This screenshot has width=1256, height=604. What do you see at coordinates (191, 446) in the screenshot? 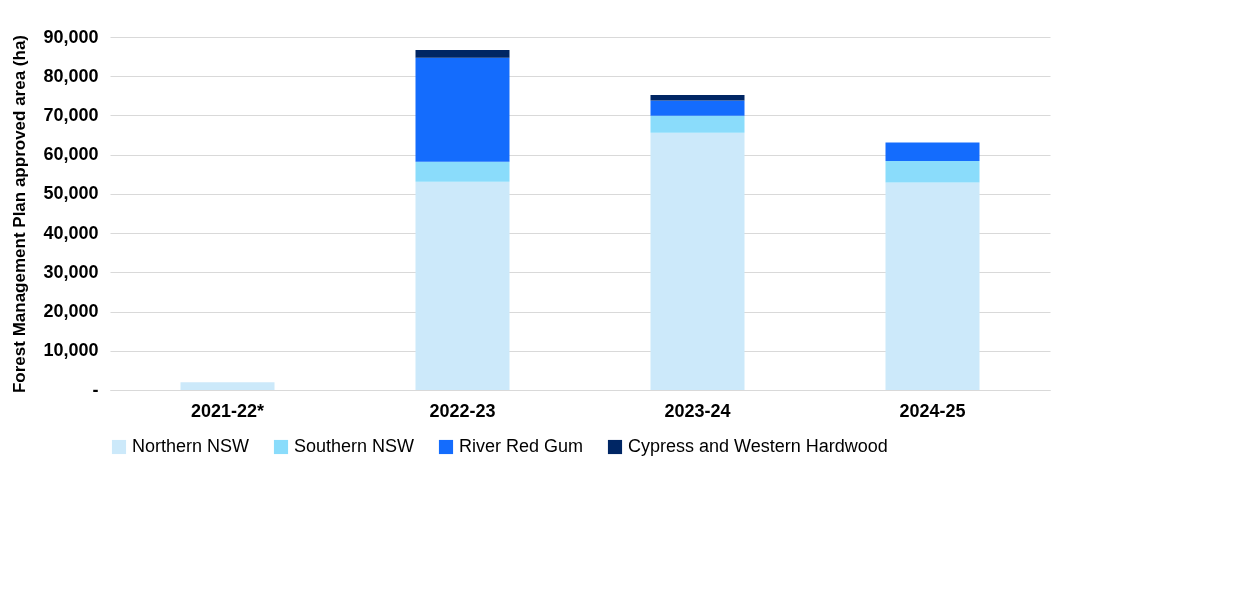
I see `legend-label: Northern NSW` at bounding box center [191, 446].